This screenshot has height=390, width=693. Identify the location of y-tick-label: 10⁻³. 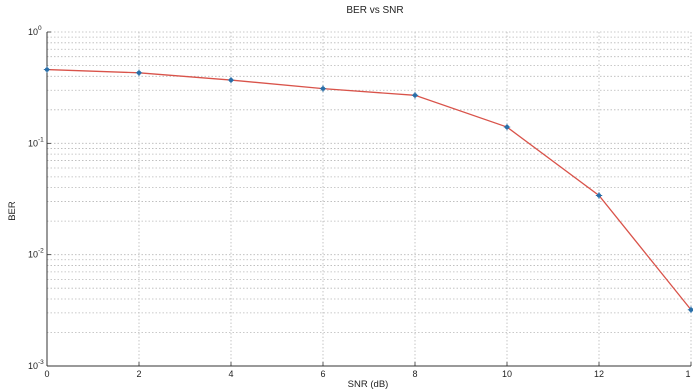
(36, 365).